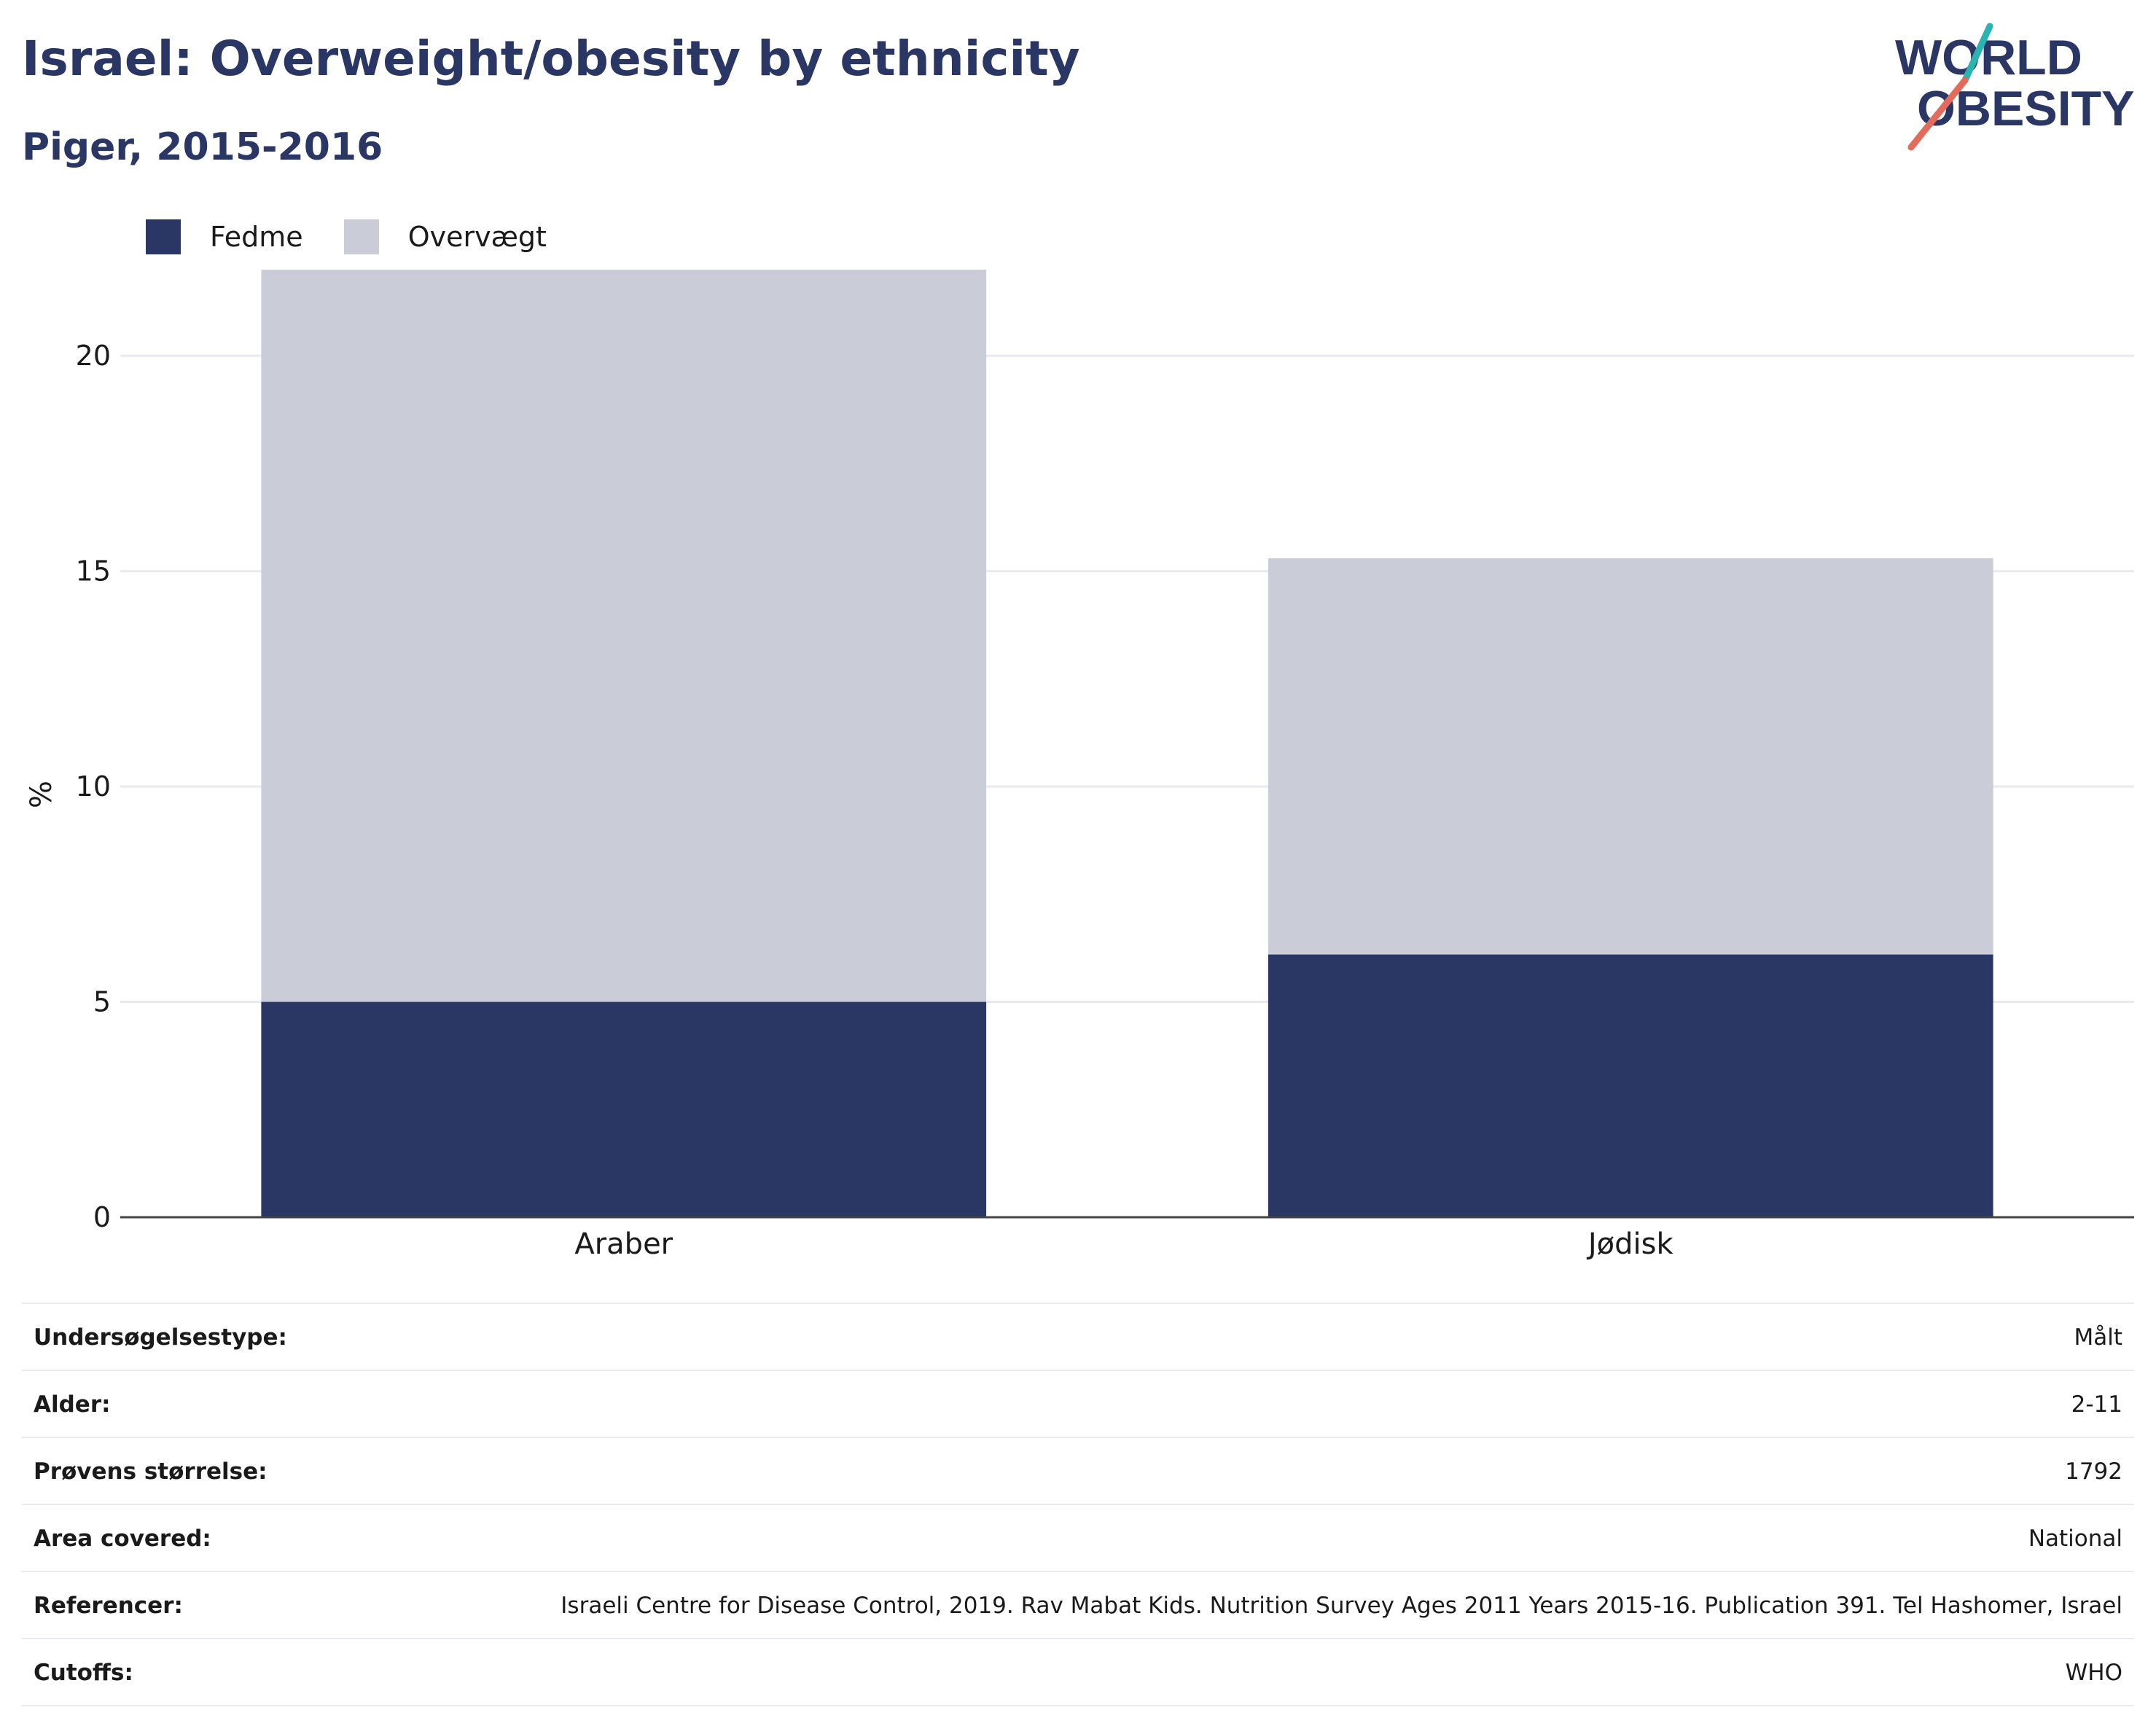  I want to click on info-value: Målt, so click(2098, 1337).